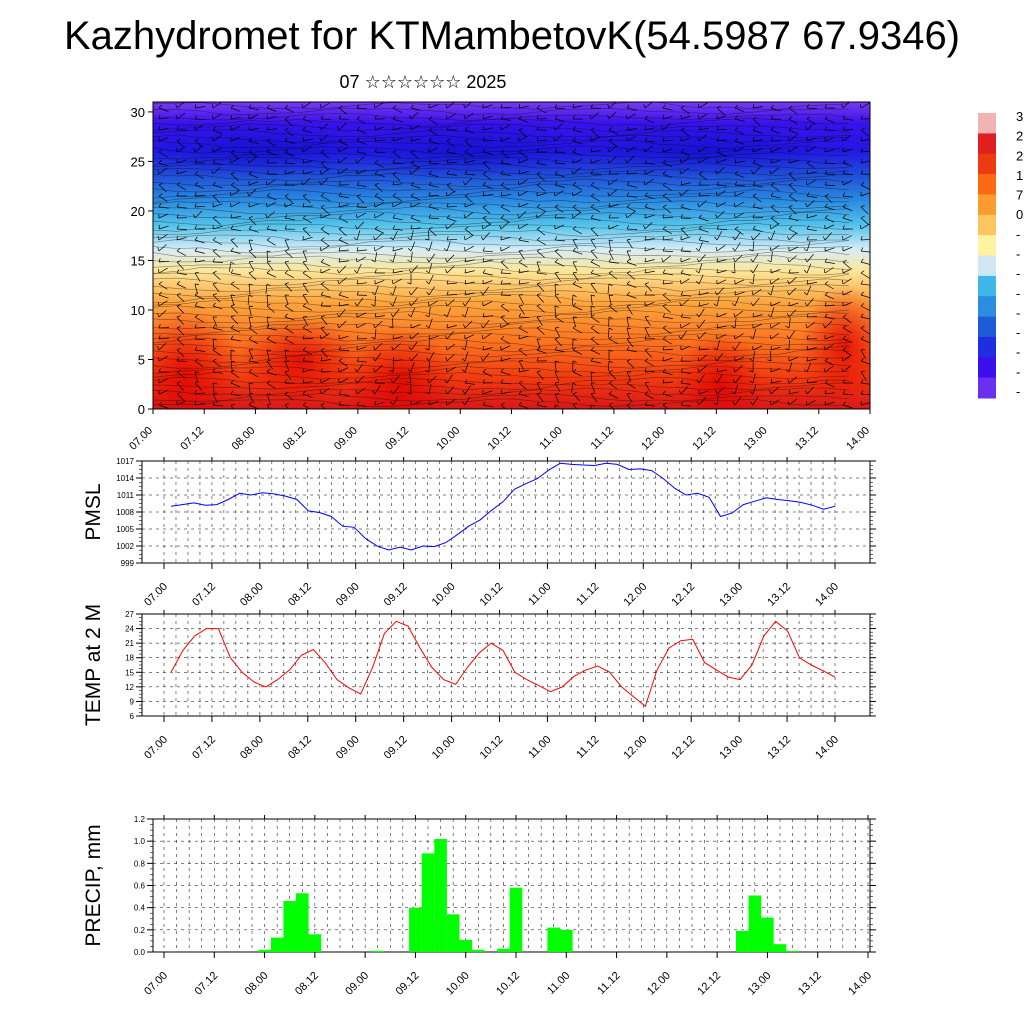 This screenshot has height=1024, width=1024. What do you see at coordinates (252, 748) in the screenshot?
I see `x-tick-label: 08.00` at bounding box center [252, 748].